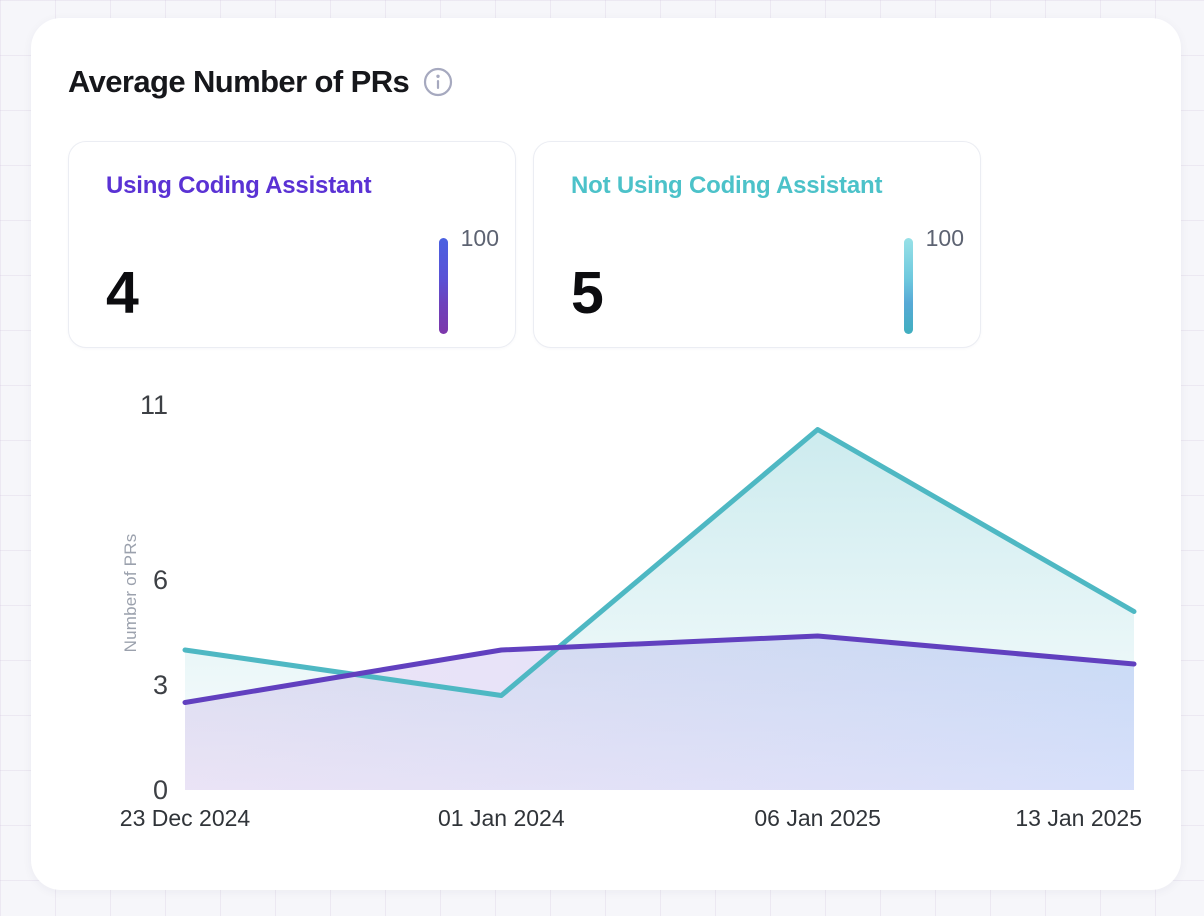 This screenshot has height=916, width=1204. What do you see at coordinates (659, 669) in the screenshot?
I see `using-series-line` at bounding box center [659, 669].